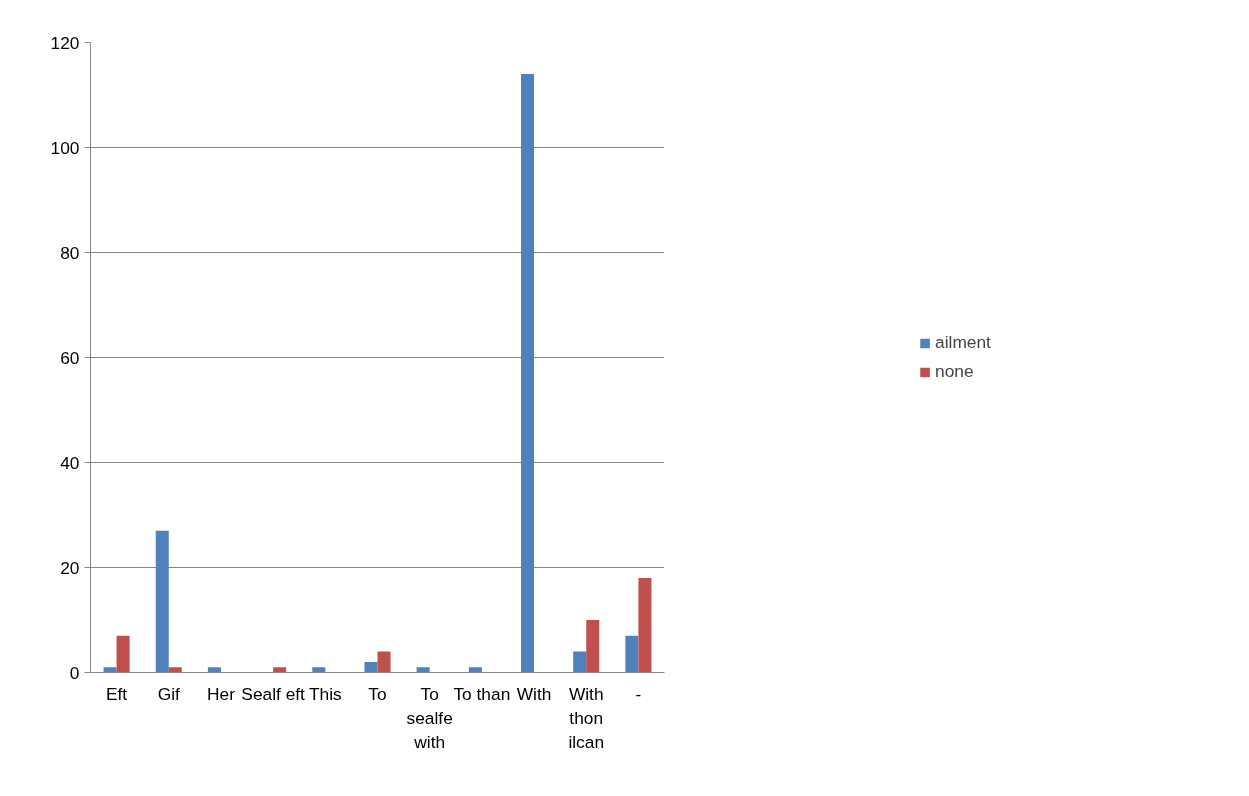 Image resolution: width=1249 pixels, height=796 pixels. I want to click on x-tick-label: Eft, so click(117, 693).